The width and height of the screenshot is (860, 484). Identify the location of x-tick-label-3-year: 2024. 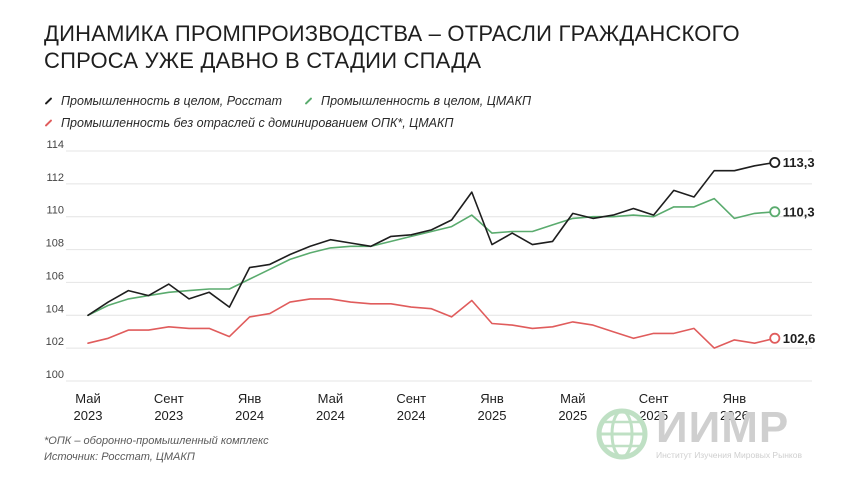
(330, 415).